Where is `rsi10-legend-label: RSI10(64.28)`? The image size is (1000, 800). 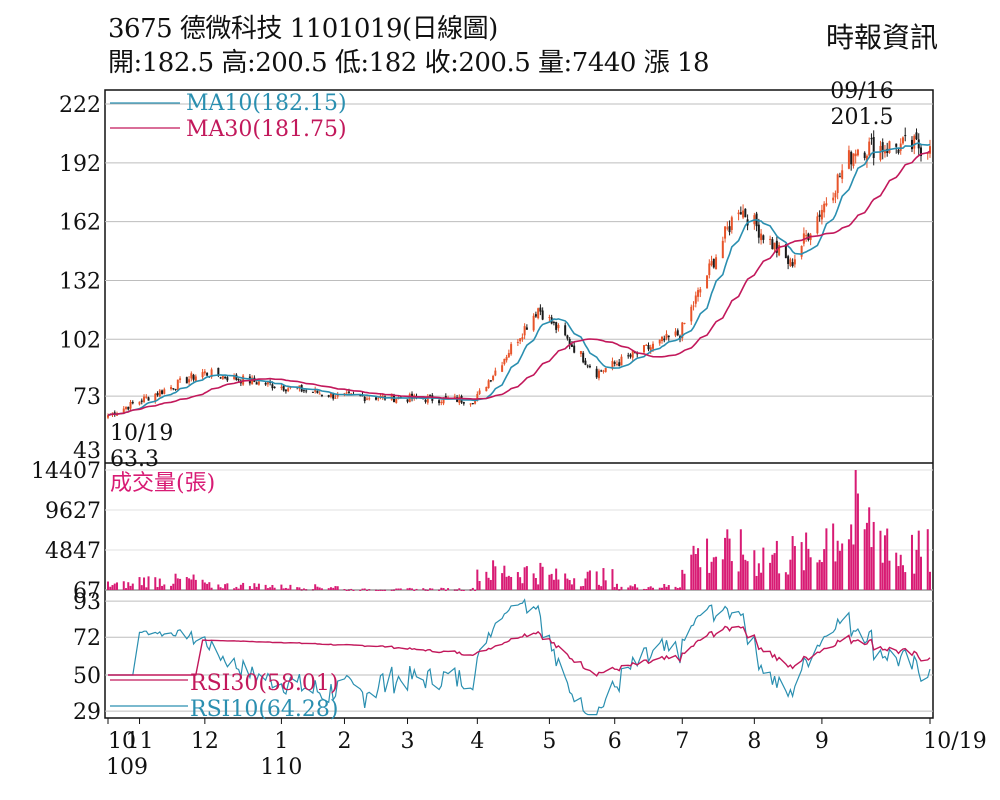
rsi10-legend-label: RSI10(64.28) is located at coordinates (264, 709).